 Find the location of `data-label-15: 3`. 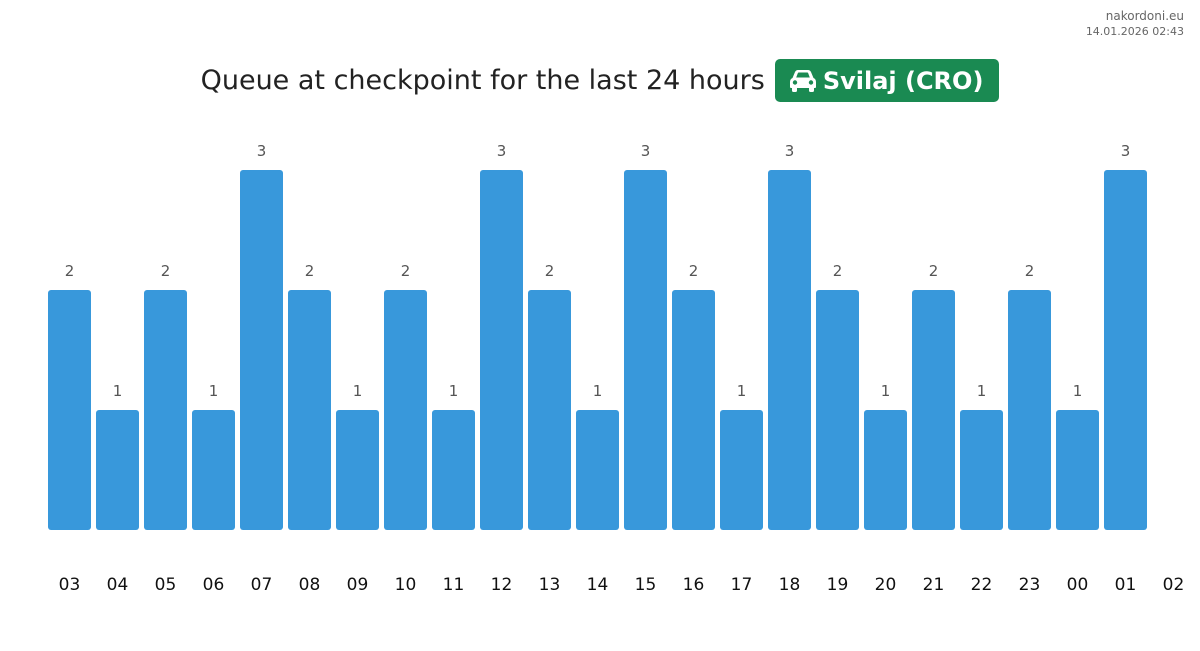

data-label-15: 3 is located at coordinates (646, 151).